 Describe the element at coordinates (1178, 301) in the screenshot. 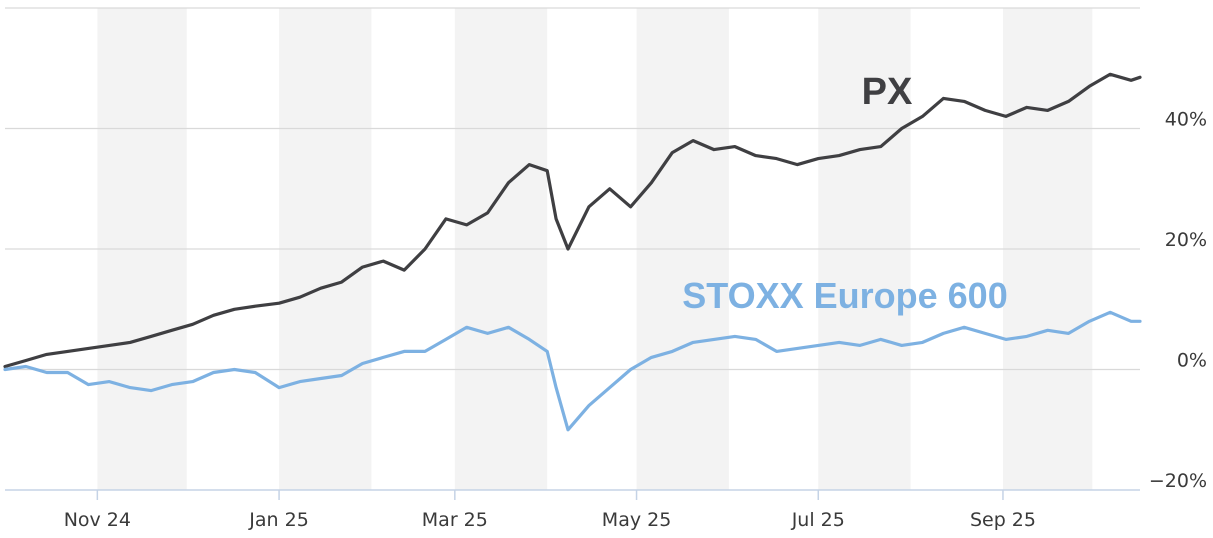

I see `y-axis: 40% 20% 0% −20%` at that location.